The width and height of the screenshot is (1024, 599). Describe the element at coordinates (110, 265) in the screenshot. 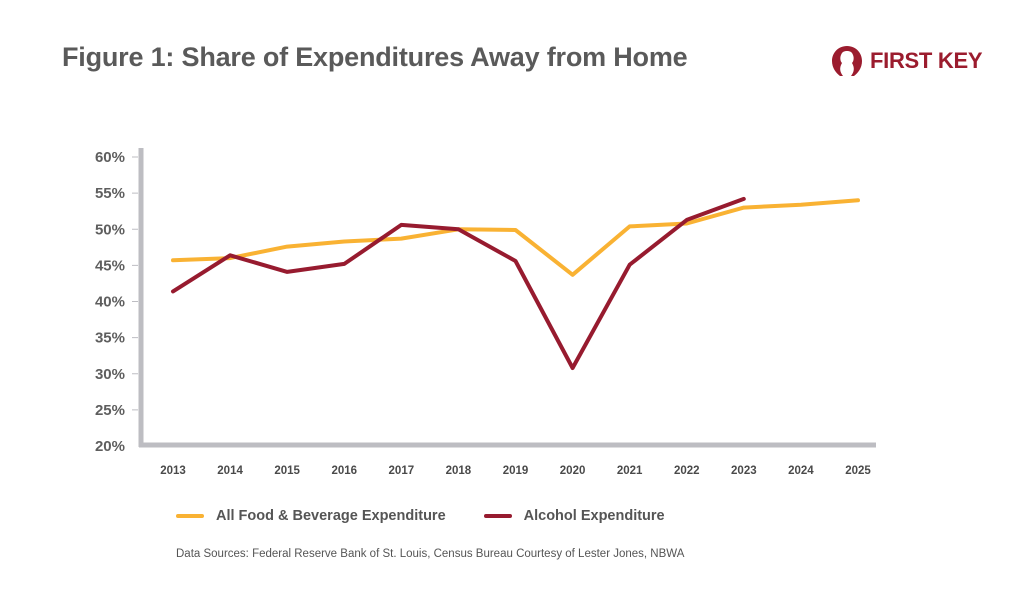

I see `y-tick-label: 45%` at that location.